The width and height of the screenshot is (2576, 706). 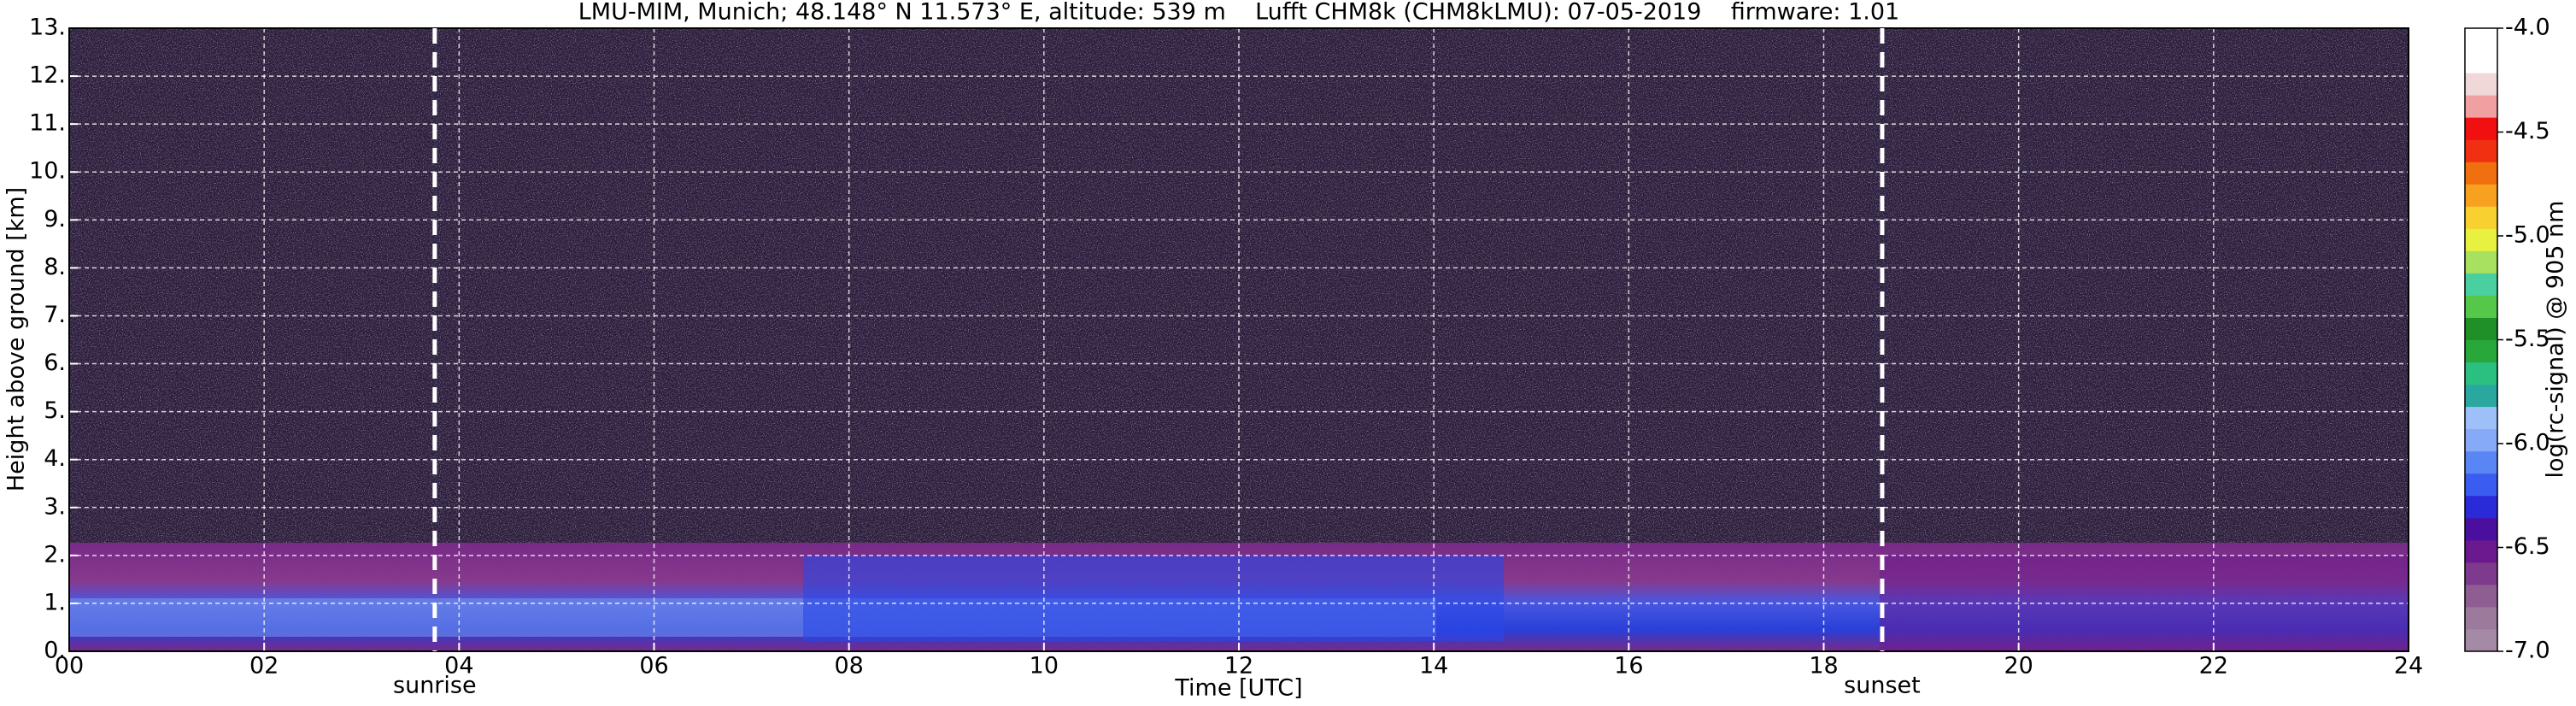 I want to click on y-tick-label: 4., so click(x=55, y=458).